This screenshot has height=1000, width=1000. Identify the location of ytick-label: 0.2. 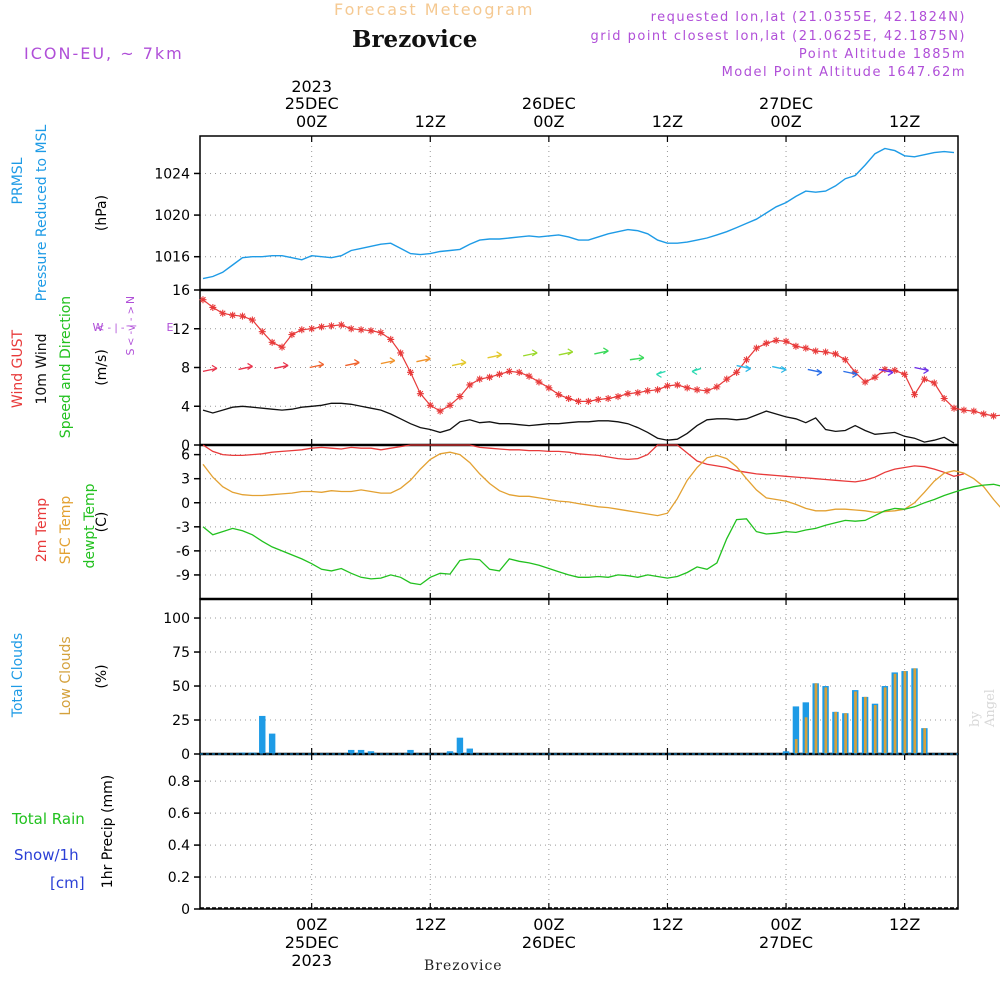
(179, 878).